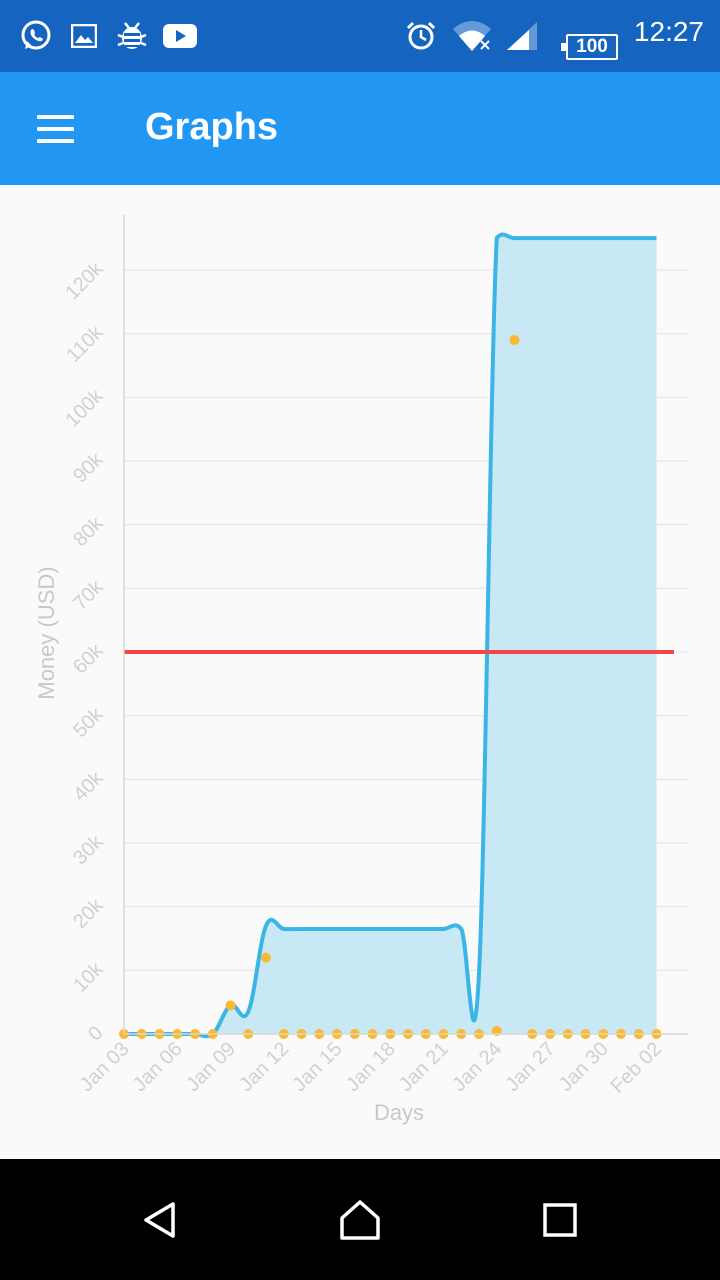 Image resolution: width=720 pixels, height=1280 pixels. What do you see at coordinates (85, 344) in the screenshot?
I see `y-tick-label: 110k` at bounding box center [85, 344].